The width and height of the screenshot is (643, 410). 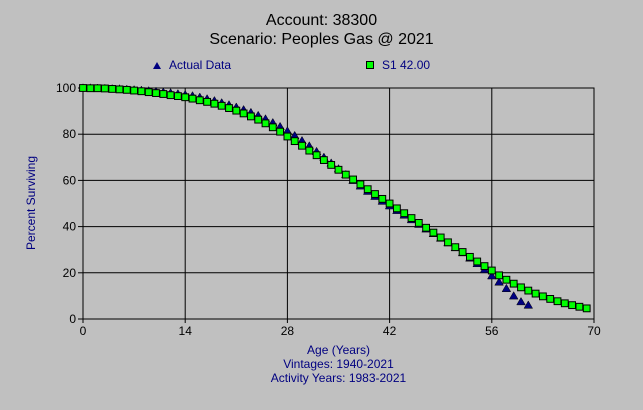 What do you see at coordinates (390, 331) in the screenshot?
I see `x-tick-label: 42` at bounding box center [390, 331].